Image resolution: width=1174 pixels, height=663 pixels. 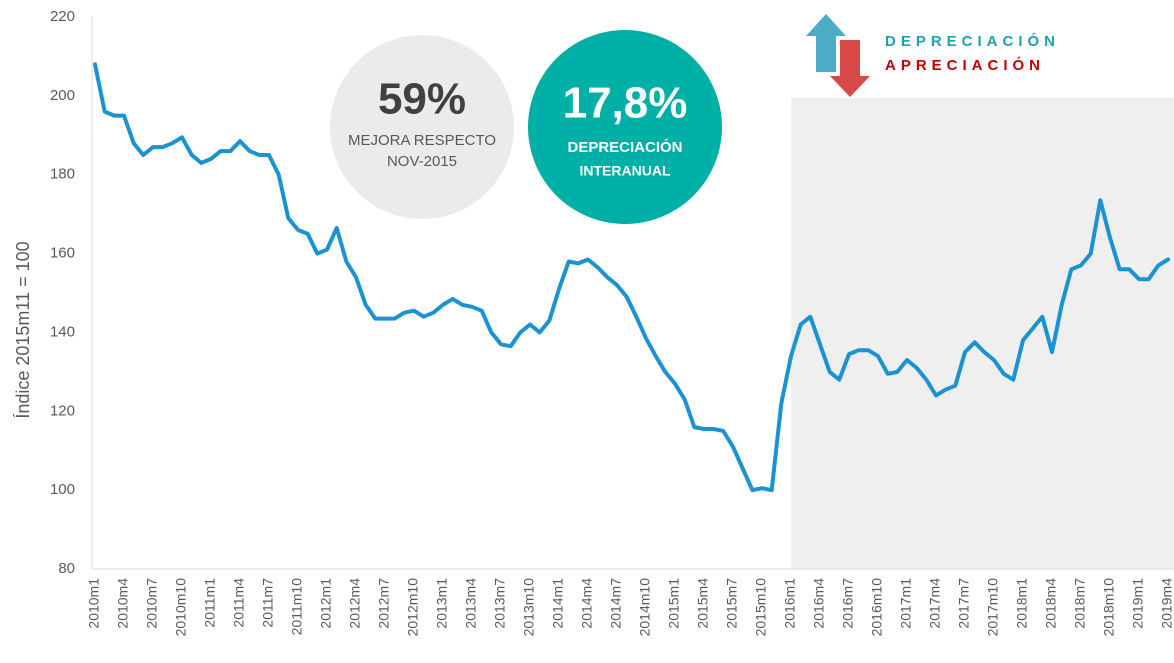 I want to click on x-tick-label: 2011m1, so click(x=210, y=603).